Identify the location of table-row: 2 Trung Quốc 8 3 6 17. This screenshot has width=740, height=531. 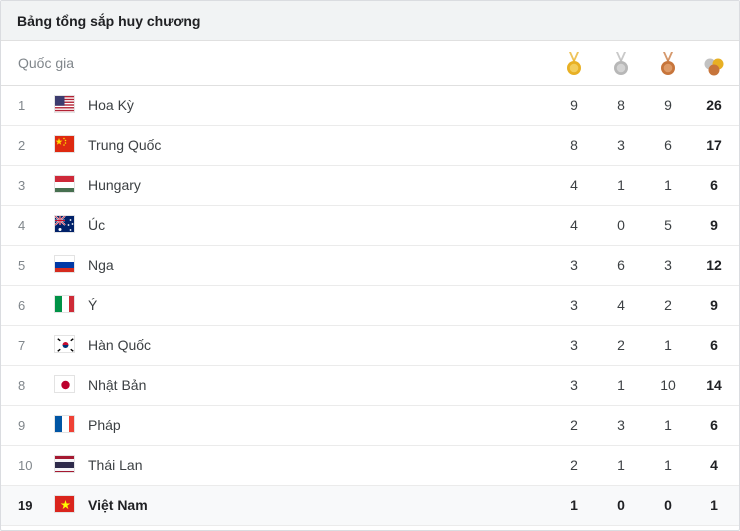
(370, 146).